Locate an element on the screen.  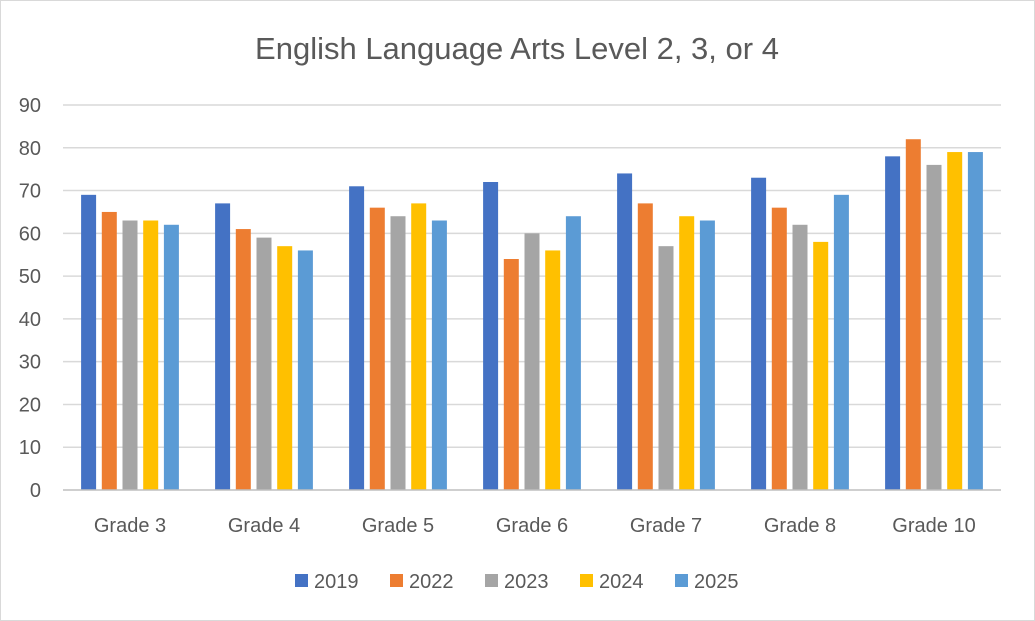
y-tick-label: 60 is located at coordinates (30, 234).